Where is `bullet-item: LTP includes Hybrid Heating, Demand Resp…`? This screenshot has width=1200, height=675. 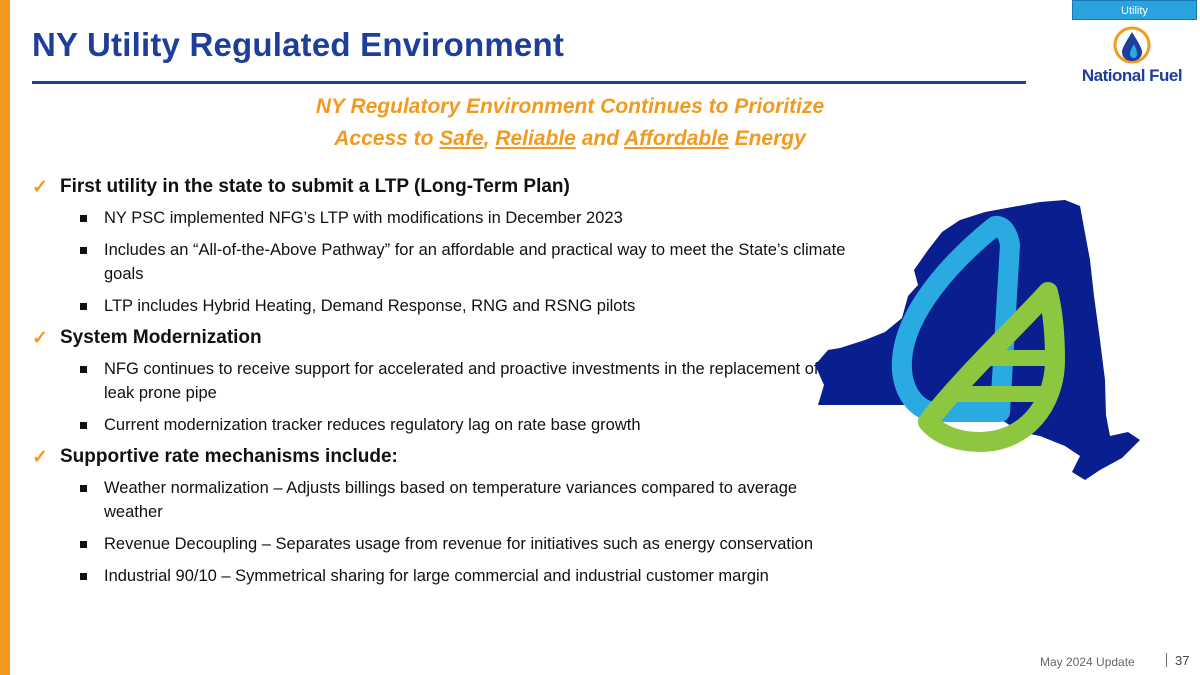
bullet-item: LTP includes Hybrid Heating, Demand Resp… is located at coordinates (452, 306).